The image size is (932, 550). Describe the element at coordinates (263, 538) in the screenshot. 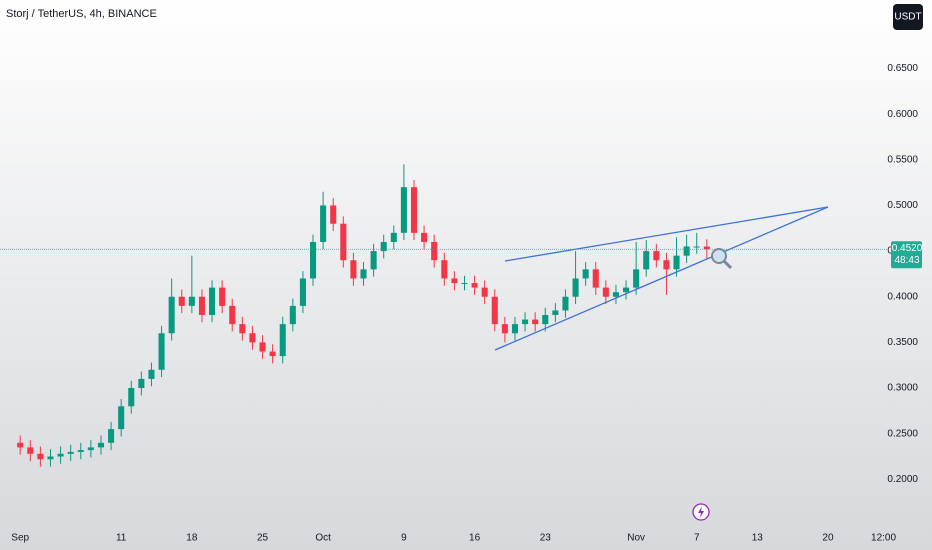

I see `x-tick-label: 25` at that location.